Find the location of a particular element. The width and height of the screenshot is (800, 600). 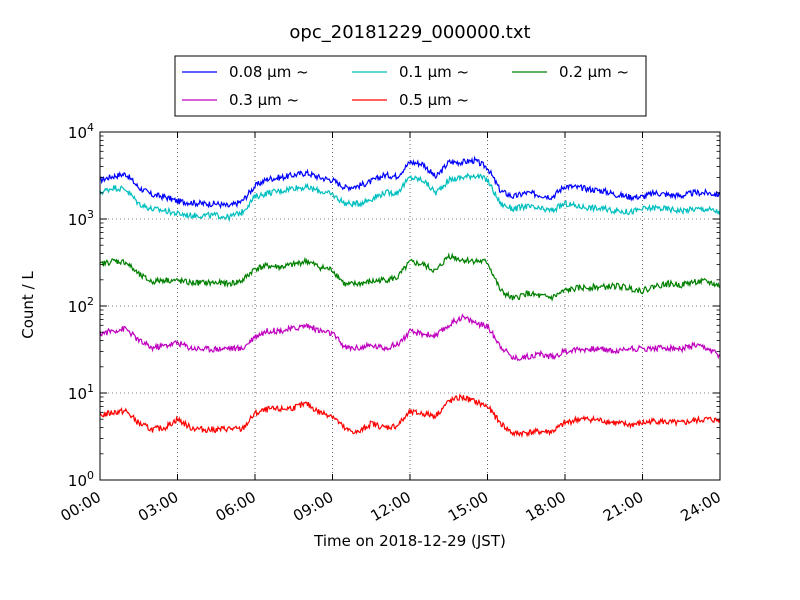

y-axis-label: Count / L is located at coordinates (28, 305).